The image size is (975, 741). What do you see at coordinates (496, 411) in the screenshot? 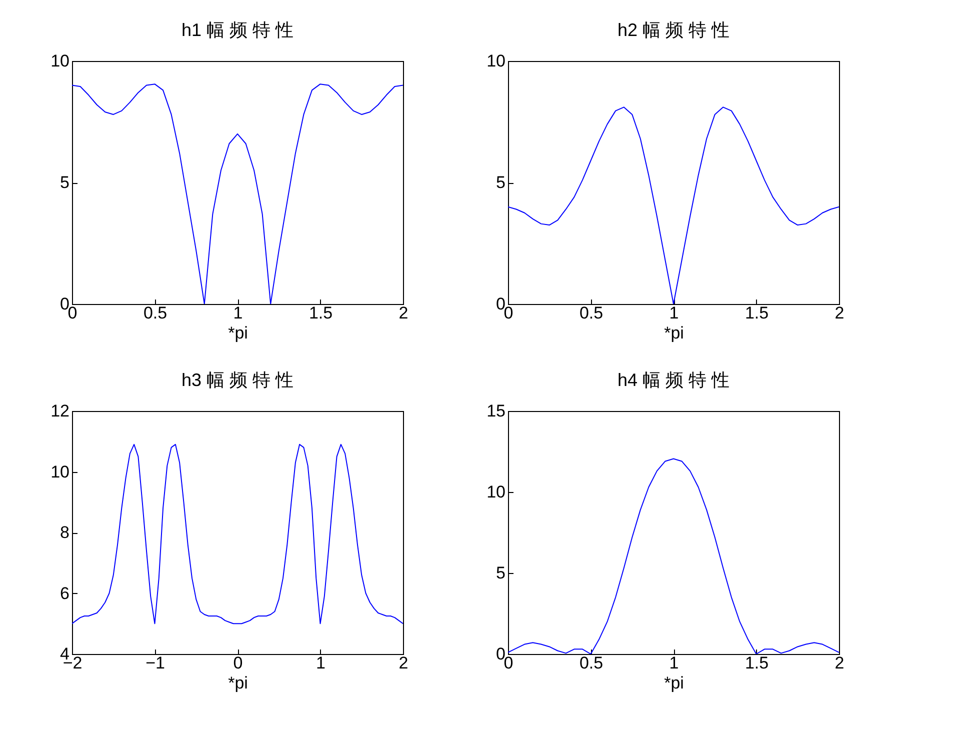
I see `y-tick-label: 15` at bounding box center [496, 411].